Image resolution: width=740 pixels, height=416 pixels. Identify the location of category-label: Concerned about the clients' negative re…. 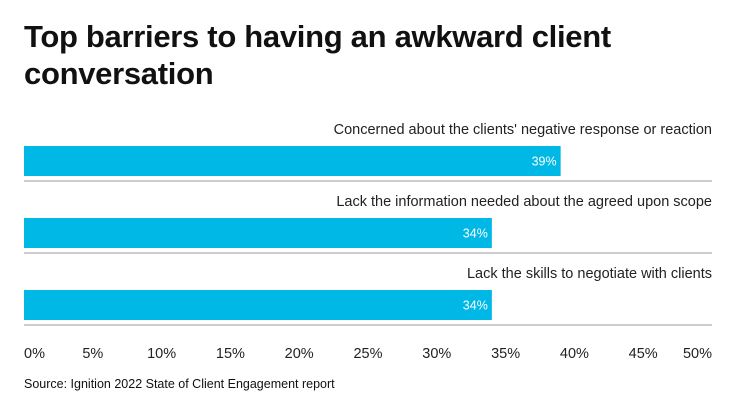
(523, 130).